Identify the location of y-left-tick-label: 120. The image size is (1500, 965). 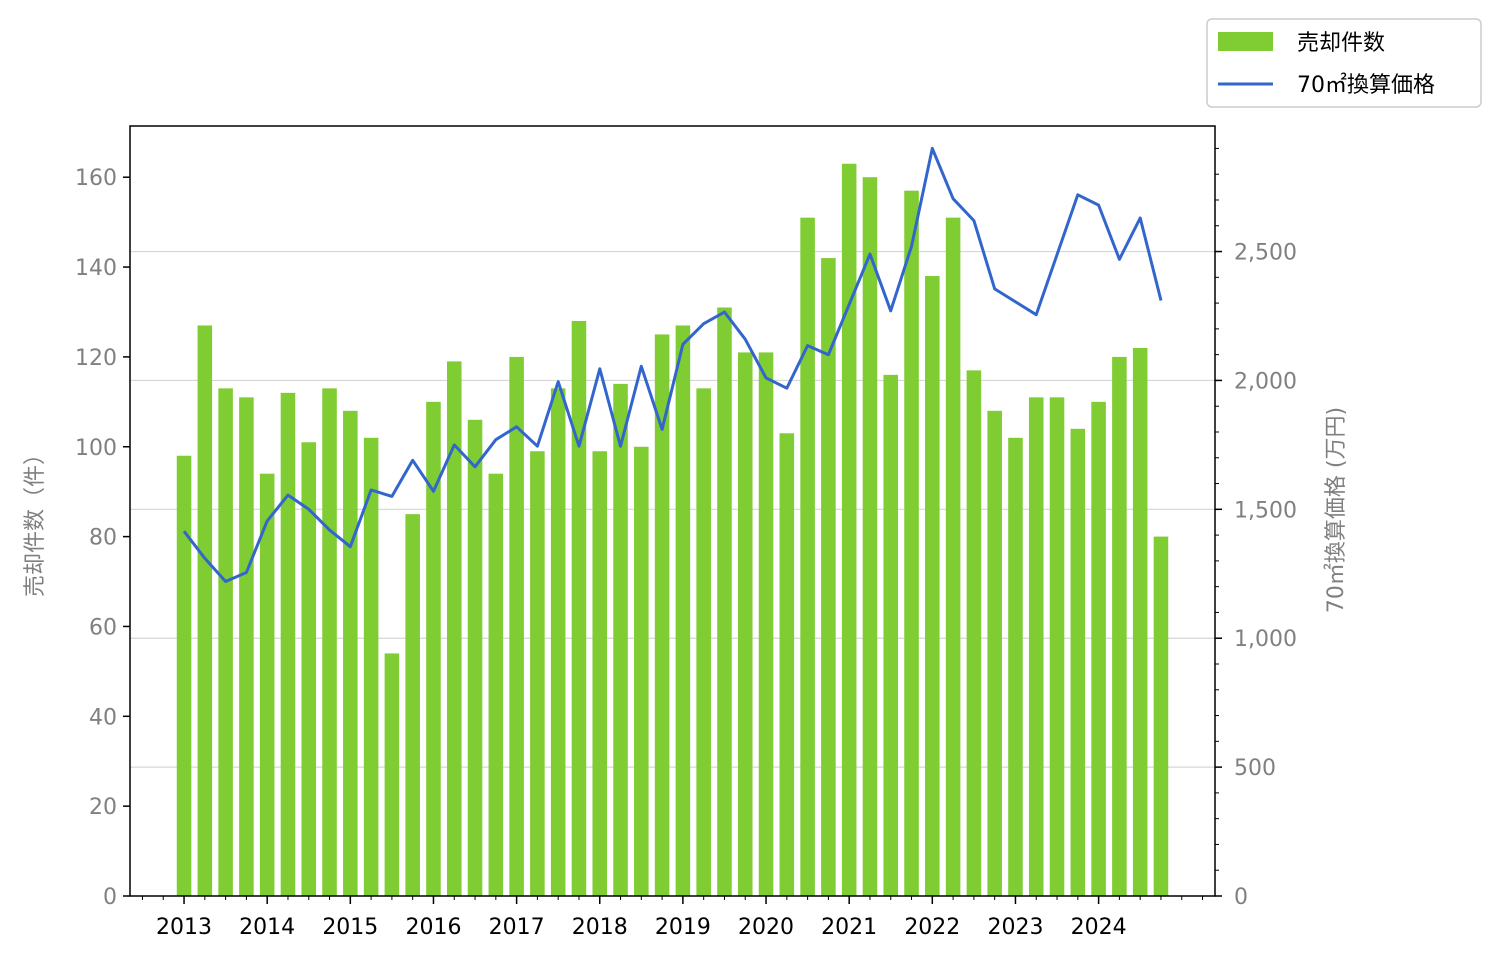
(96, 358).